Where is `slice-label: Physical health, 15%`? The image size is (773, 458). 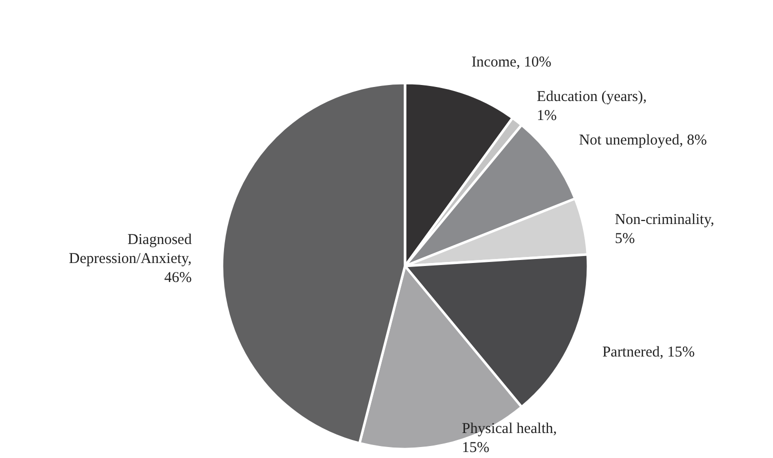 slice-label: Physical health, 15% is located at coordinates (509, 438).